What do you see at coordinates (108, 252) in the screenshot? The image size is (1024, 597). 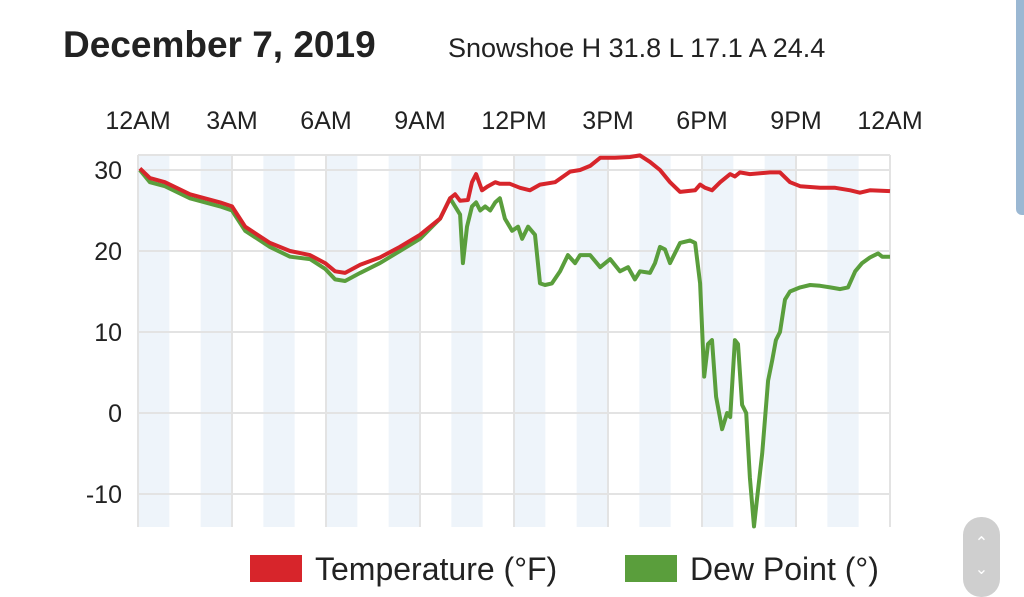 I see `y-tick-label: 20` at bounding box center [108, 252].